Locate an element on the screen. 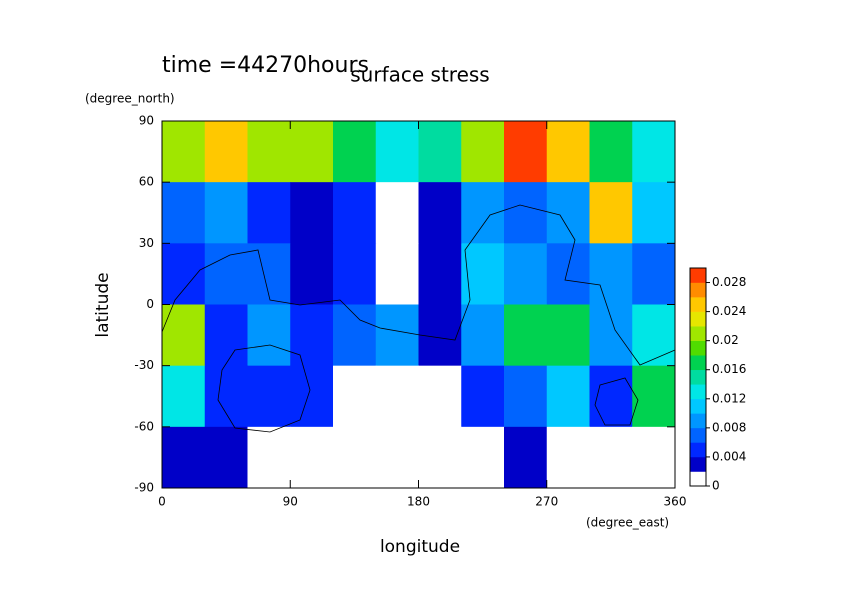  x-tick-label: 90 is located at coordinates (290, 502).